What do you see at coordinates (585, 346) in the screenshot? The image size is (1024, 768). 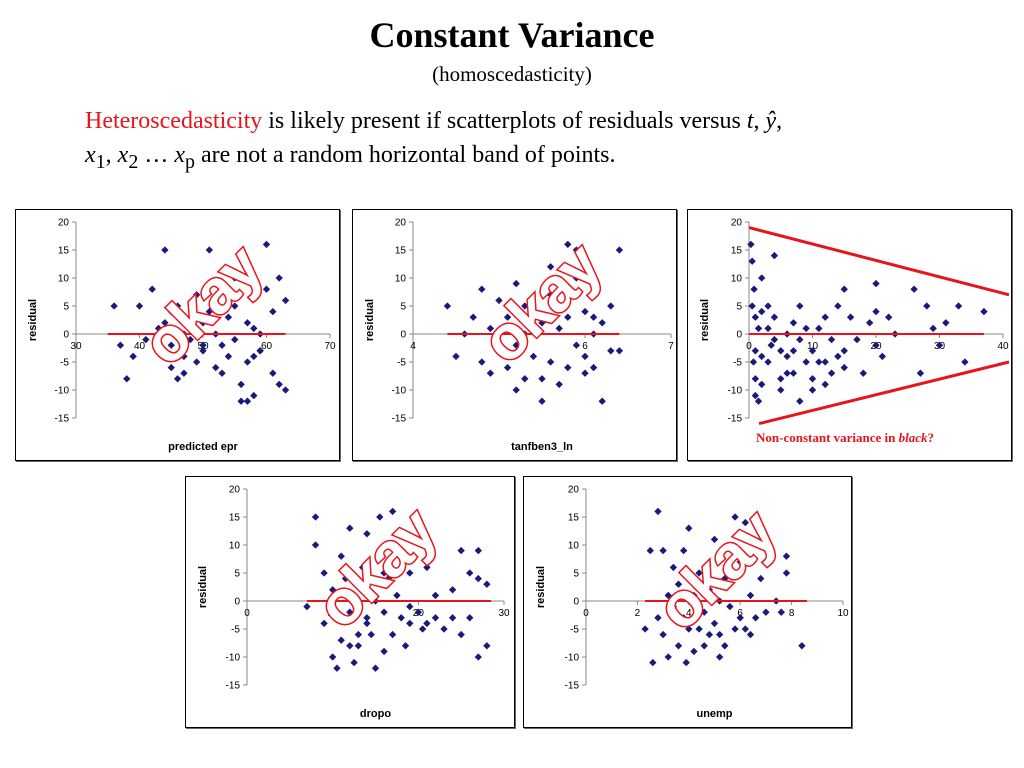 I see `x-tick-label: 6` at bounding box center [585, 346].